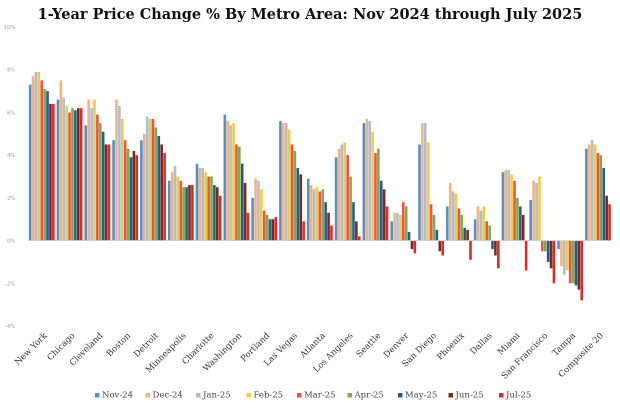 The image size is (620, 419). Describe the element at coordinates (94, 170) in the screenshot. I see `bar-feb-25-cleveland` at that location.